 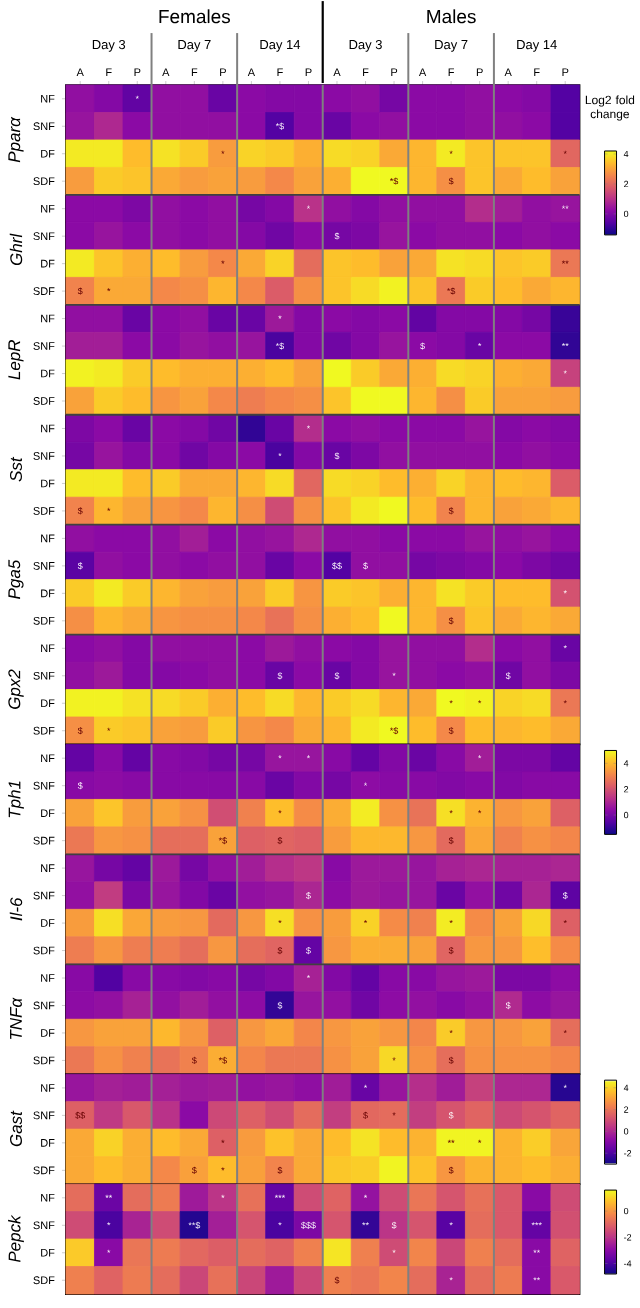 What do you see at coordinates (16, 1128) in the screenshot?
I see `text: Gast` at bounding box center [16, 1128].